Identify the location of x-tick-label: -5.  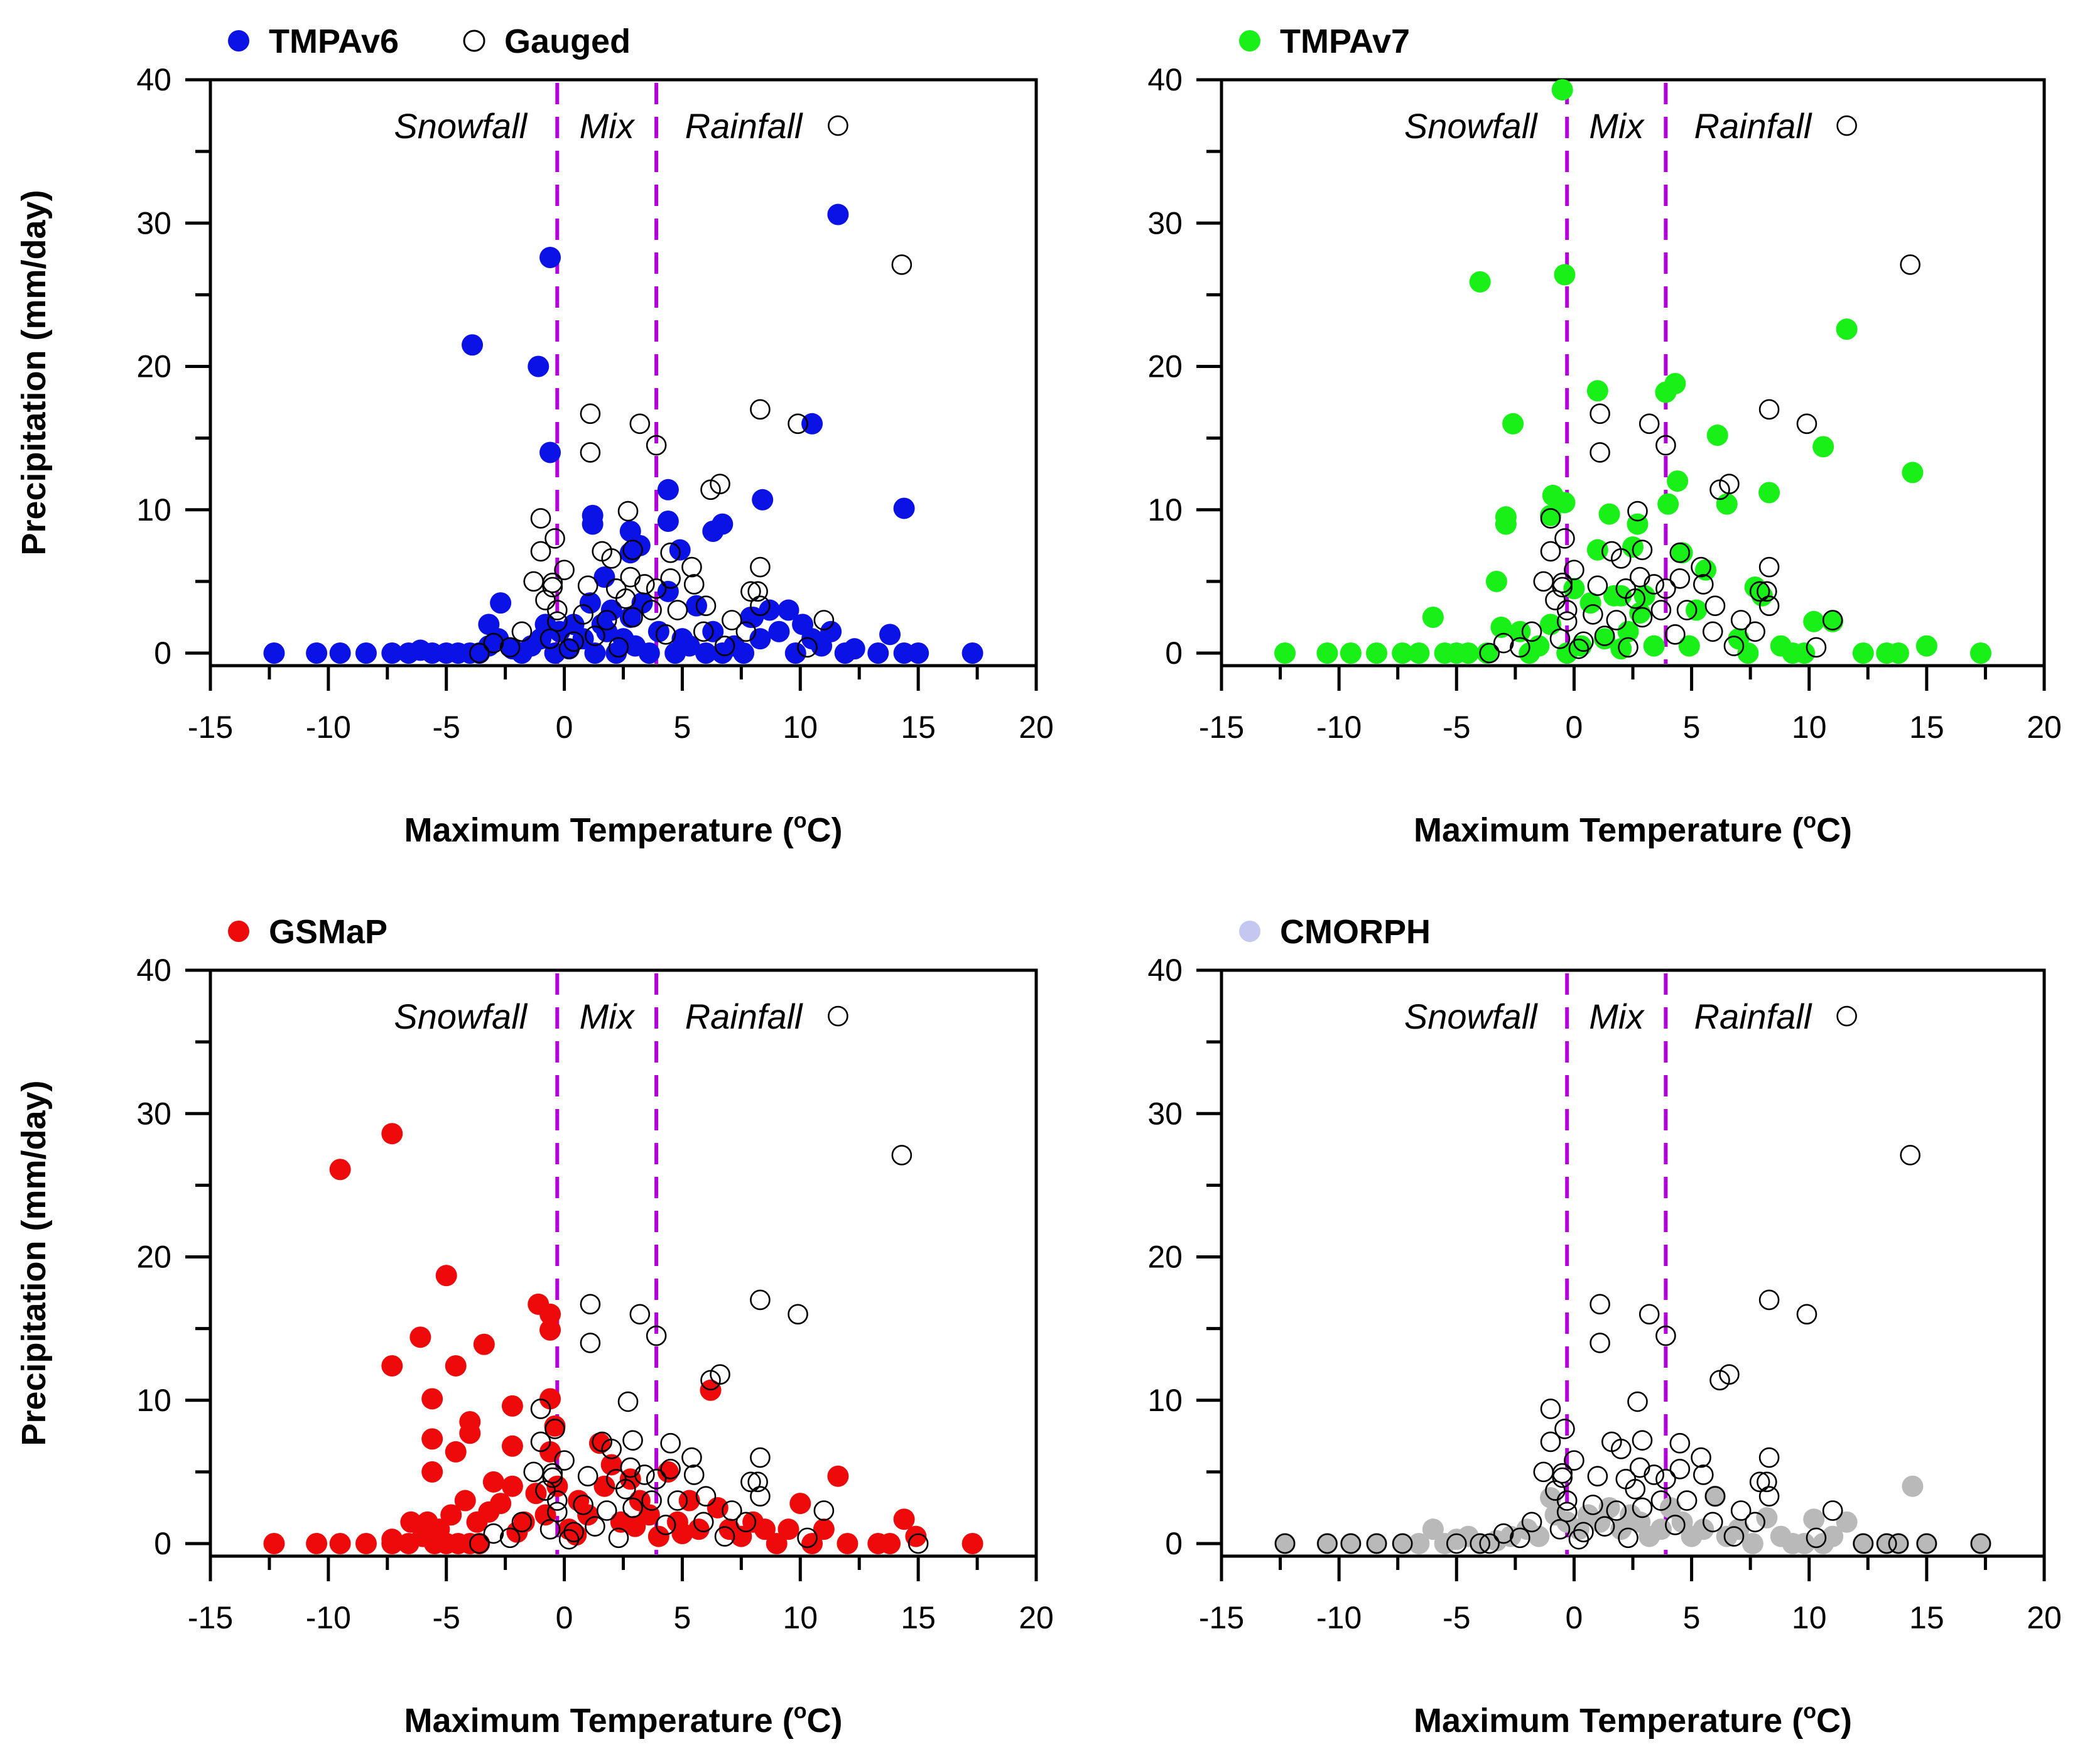
(1456, 728).